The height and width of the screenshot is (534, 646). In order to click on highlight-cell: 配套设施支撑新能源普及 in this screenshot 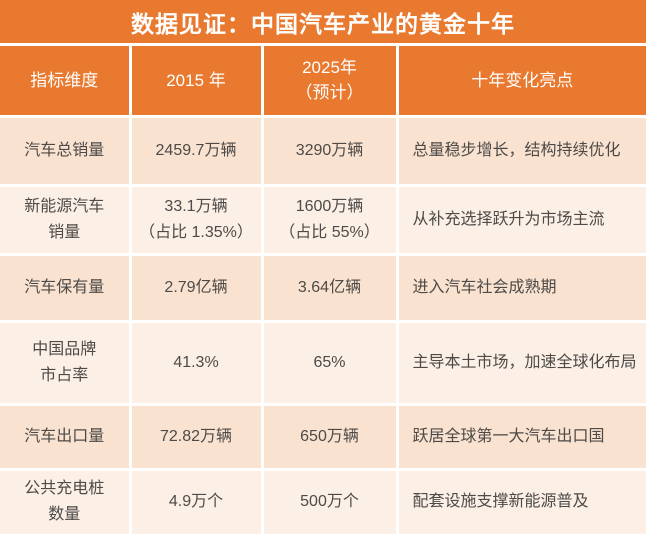, I will do `click(520, 500)`.